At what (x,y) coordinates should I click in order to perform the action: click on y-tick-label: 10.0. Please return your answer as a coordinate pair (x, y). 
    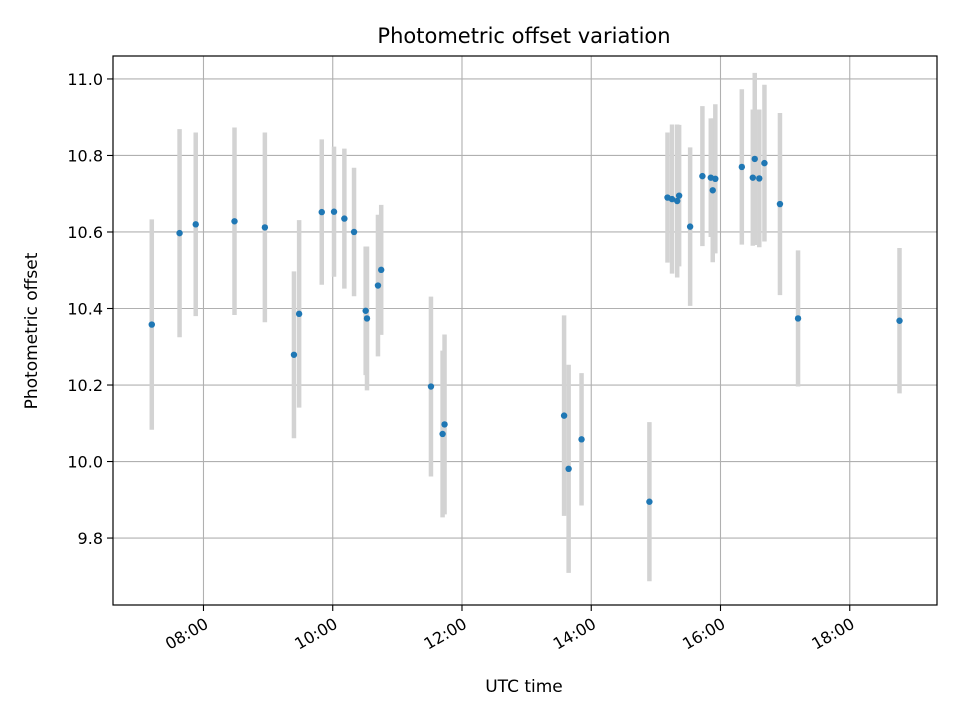
    Looking at the image, I should click on (85, 462).